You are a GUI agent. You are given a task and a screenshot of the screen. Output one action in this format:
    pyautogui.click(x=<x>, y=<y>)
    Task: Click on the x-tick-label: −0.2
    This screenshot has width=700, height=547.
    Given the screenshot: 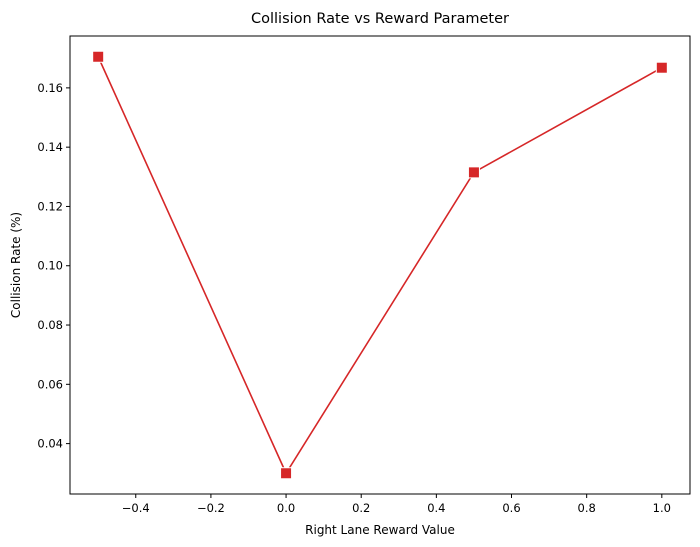 What is the action you would take?
    pyautogui.click(x=211, y=508)
    